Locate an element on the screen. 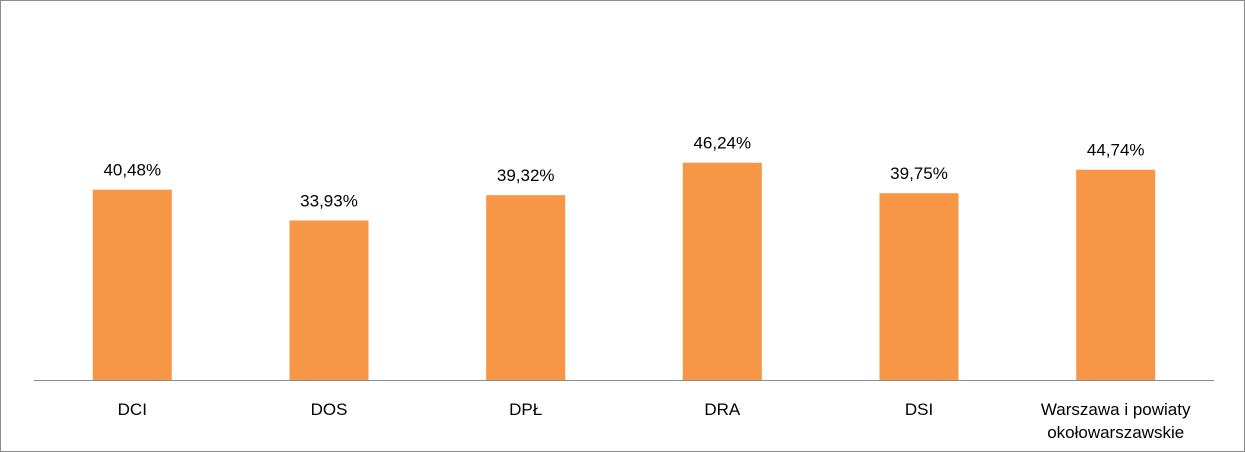  x-tick-label-line: DPŁ is located at coordinates (525, 409).